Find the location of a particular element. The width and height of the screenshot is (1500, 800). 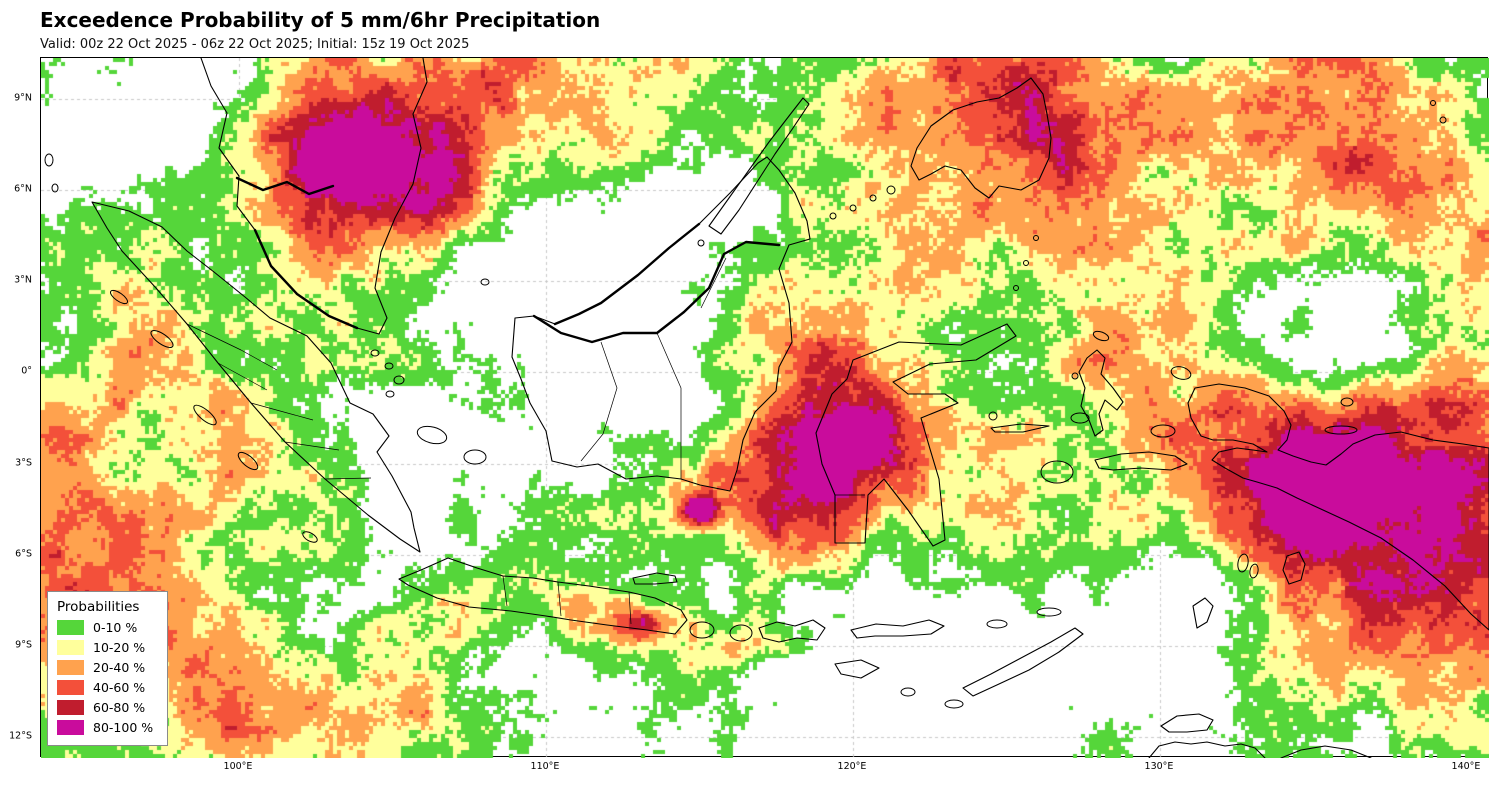

legend-row: 60-80 % is located at coordinates (105, 707).